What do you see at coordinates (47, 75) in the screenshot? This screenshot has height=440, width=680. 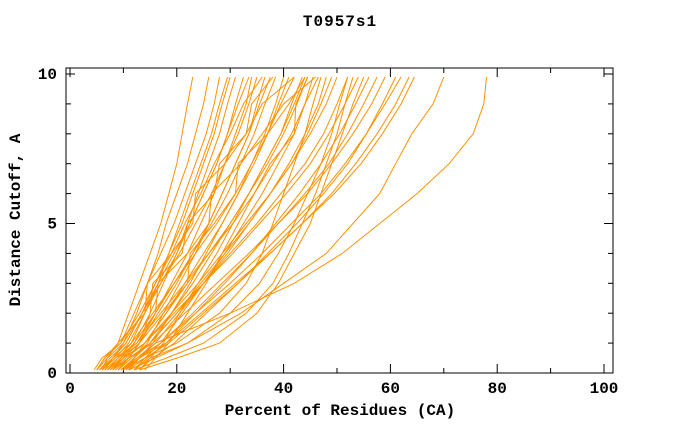 I see `y-tick-label: 10` at bounding box center [47, 75].